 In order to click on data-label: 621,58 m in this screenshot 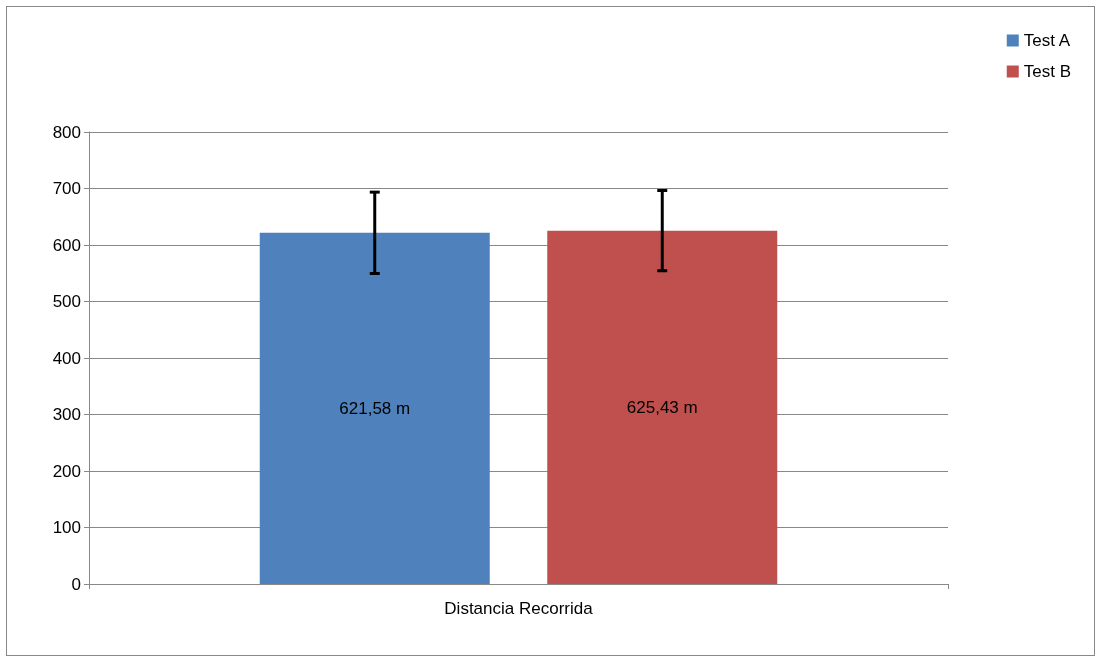, I will do `click(375, 408)`.